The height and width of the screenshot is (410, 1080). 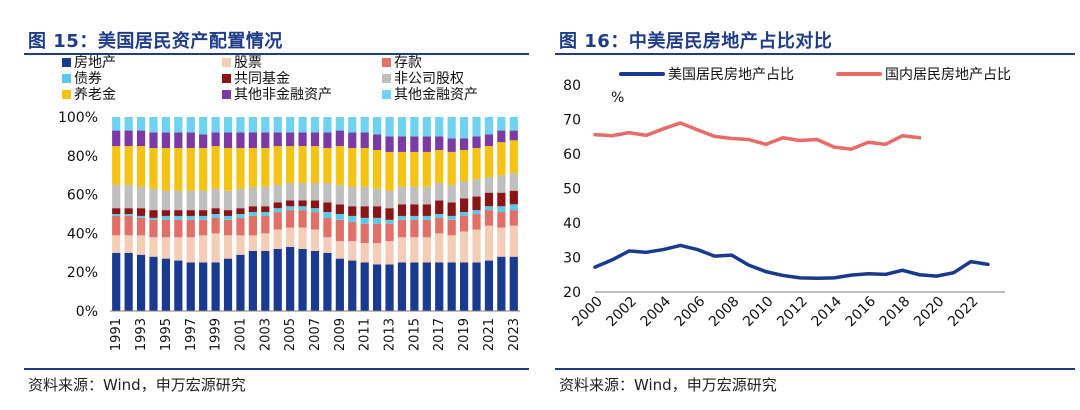 What do you see at coordinates (815, 369) in the screenshot?
I see `right-bottom-rule` at bounding box center [815, 369].